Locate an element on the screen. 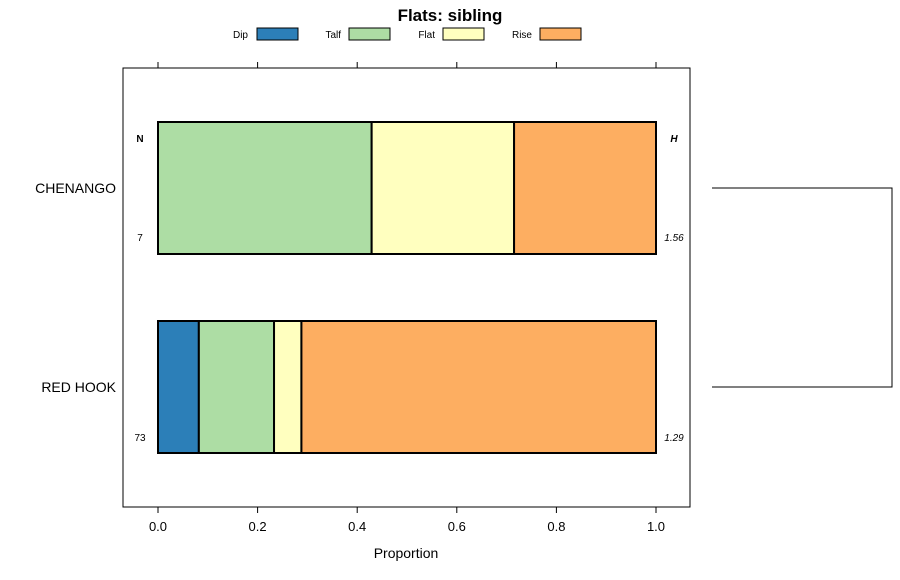 The height and width of the screenshot is (580, 900). dendrogram-link is located at coordinates (802, 287).